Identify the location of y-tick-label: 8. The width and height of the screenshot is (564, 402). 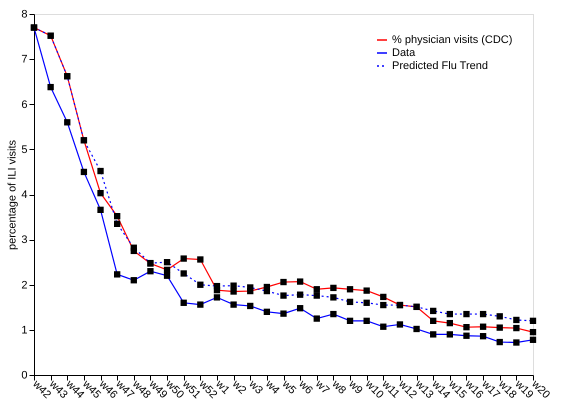
(24, 14).